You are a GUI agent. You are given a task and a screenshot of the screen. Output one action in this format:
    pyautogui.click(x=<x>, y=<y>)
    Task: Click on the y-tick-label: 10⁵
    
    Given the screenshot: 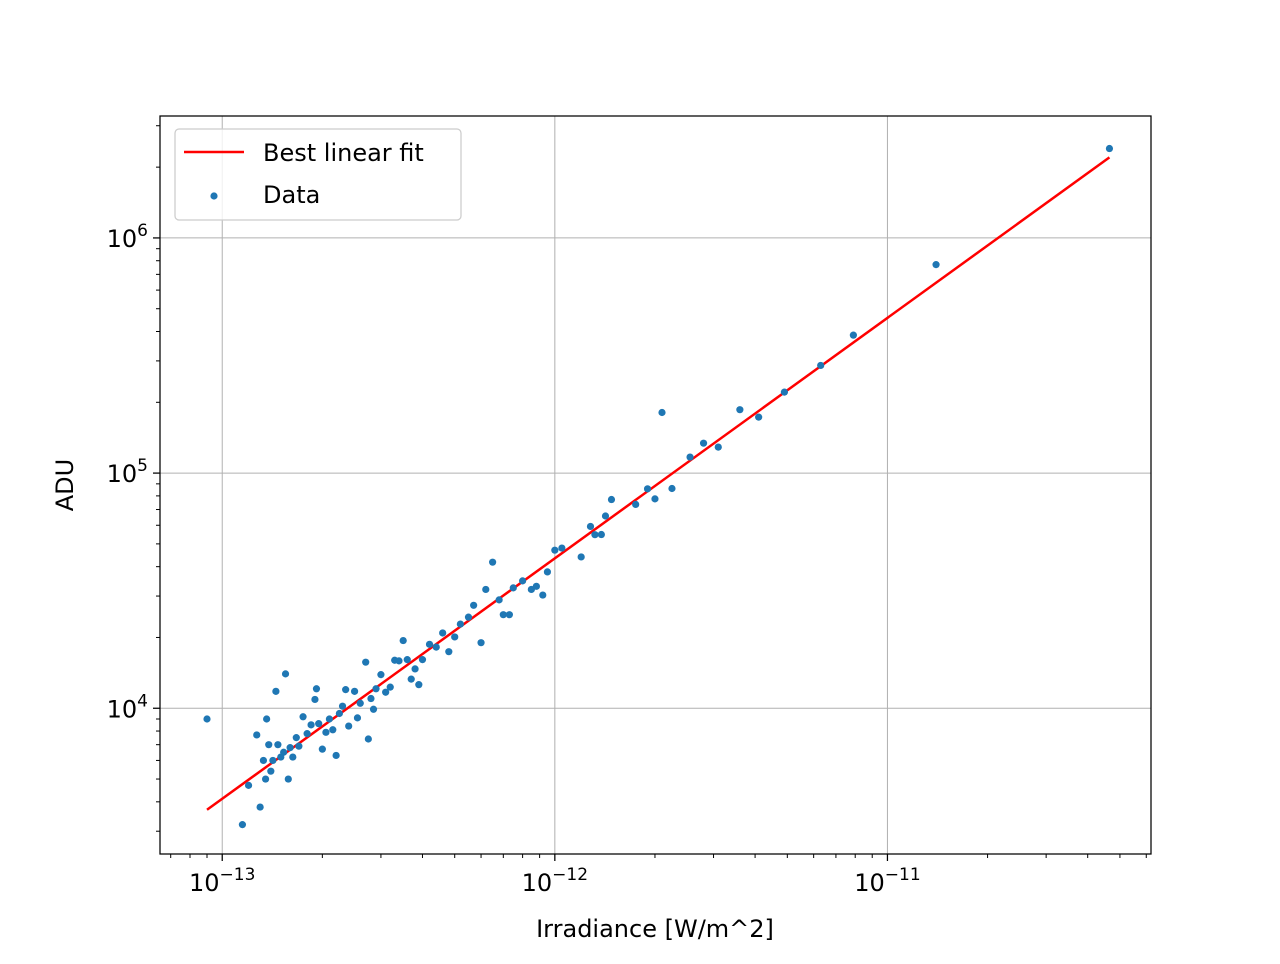 What is the action you would take?
    pyautogui.click(x=127, y=472)
    